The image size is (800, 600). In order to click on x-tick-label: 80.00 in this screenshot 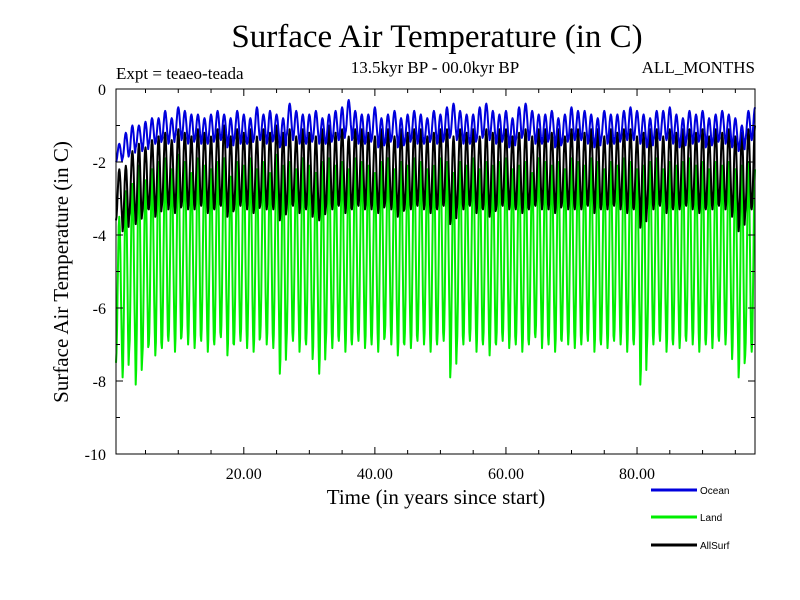, I will do `click(637, 474)`.